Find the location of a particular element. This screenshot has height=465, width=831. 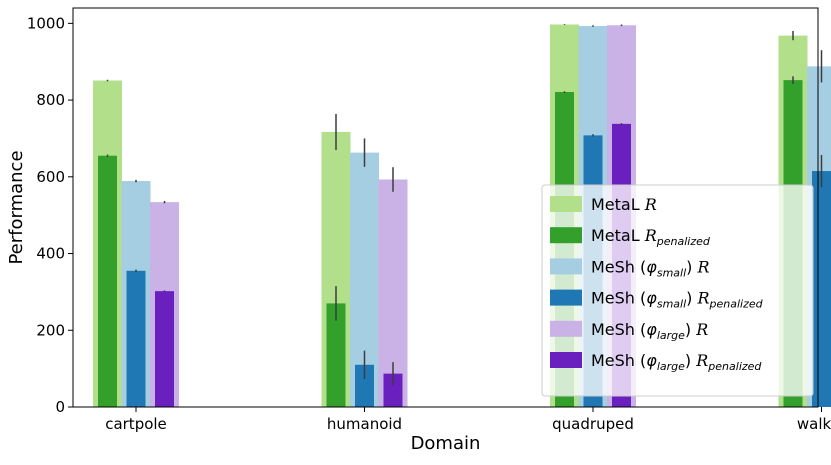

legend-label-mesh-small-r: MeSh (φsmall) R is located at coordinates (650, 268).